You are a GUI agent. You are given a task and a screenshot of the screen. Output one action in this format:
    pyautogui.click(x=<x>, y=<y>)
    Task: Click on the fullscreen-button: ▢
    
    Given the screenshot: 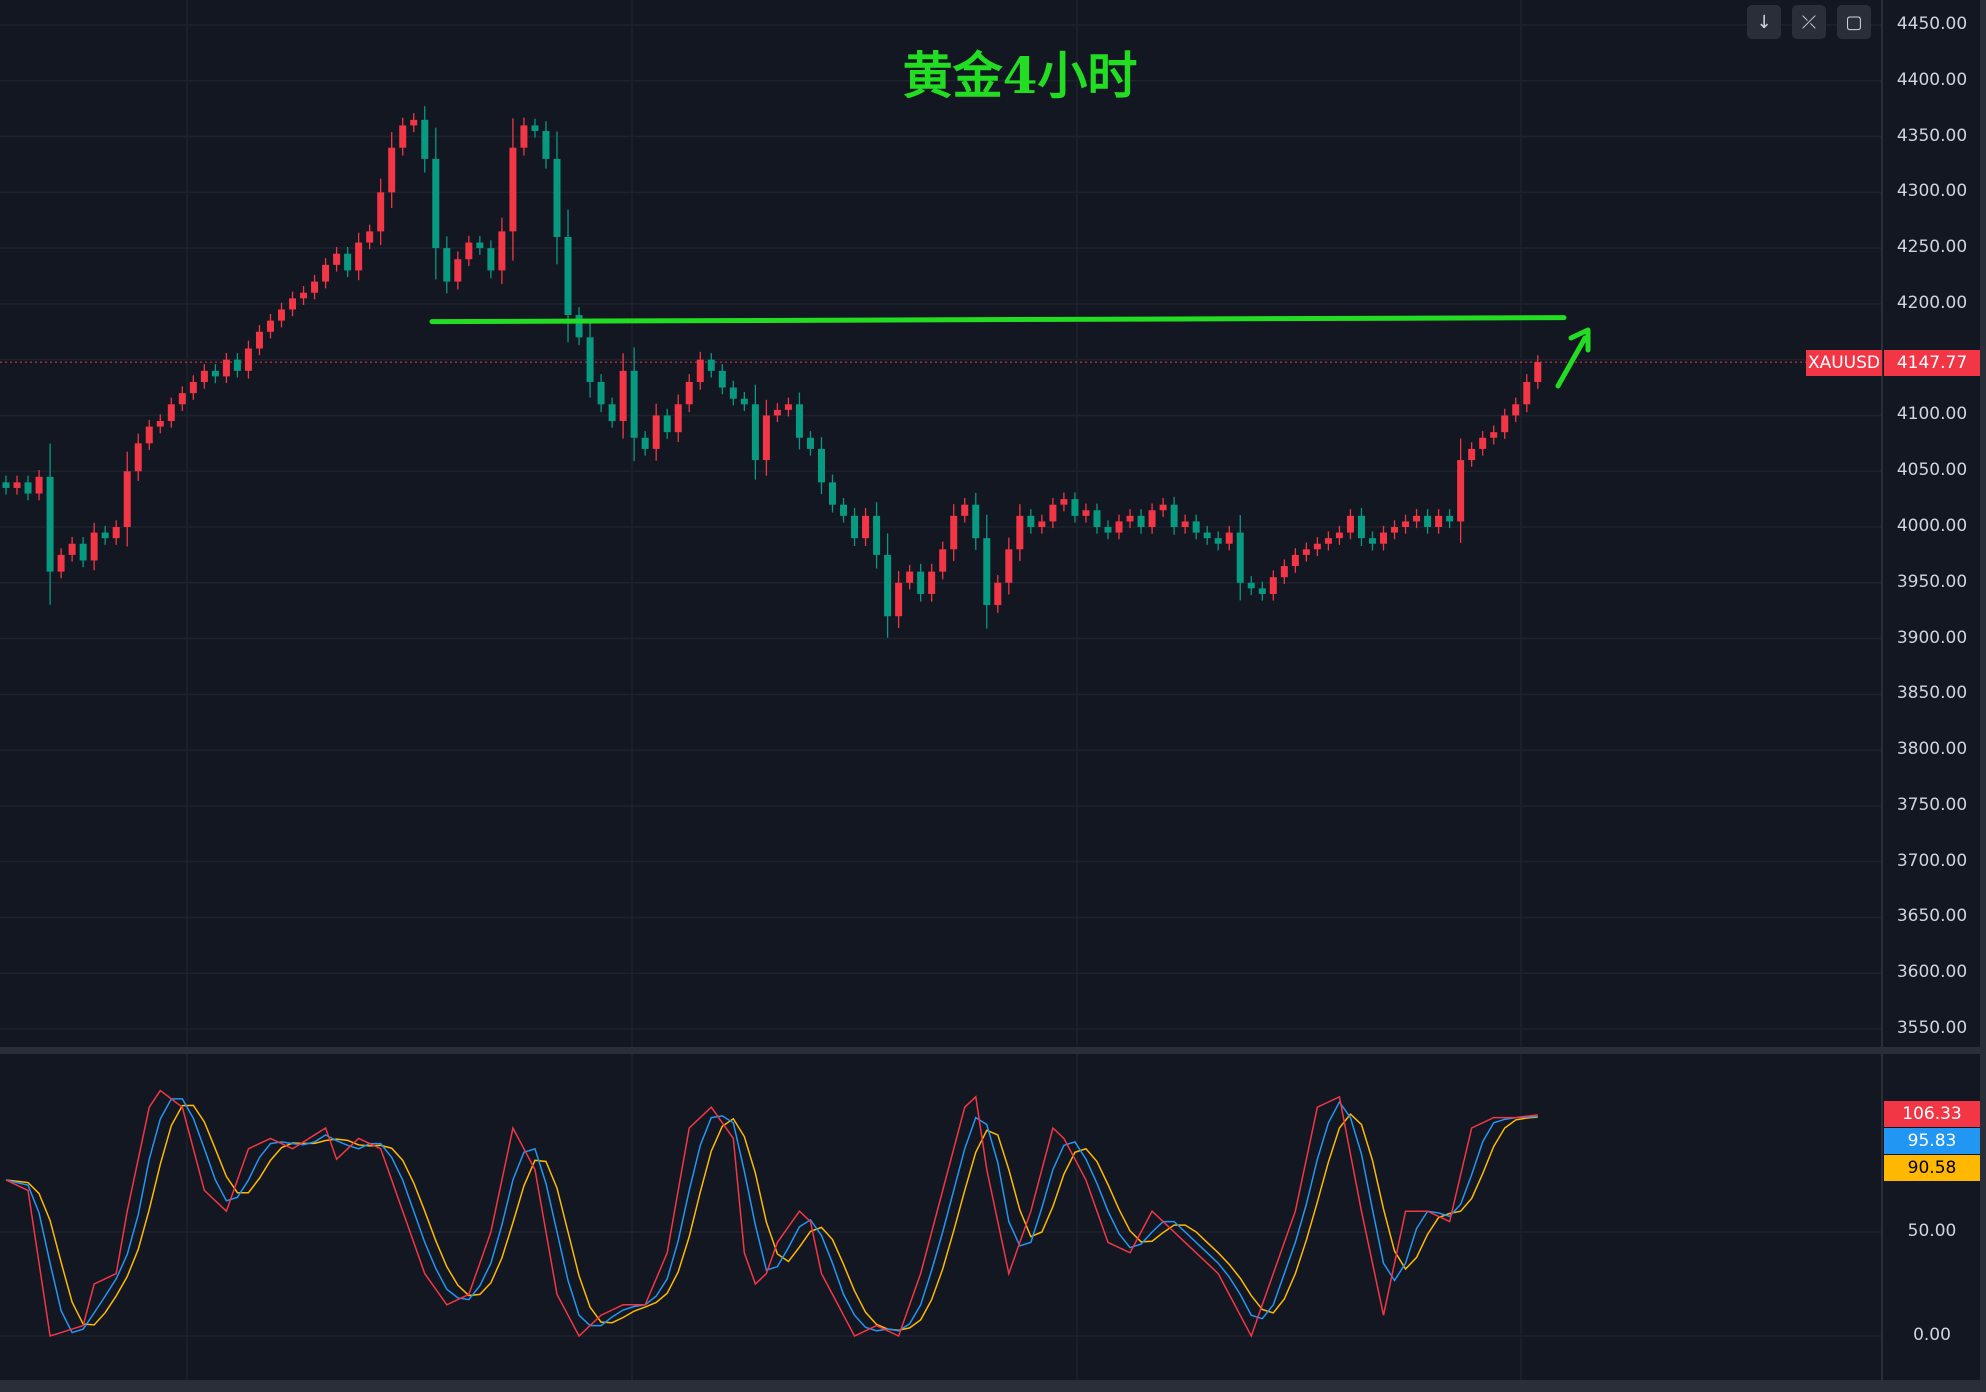 What is the action you would take?
    pyautogui.click(x=1854, y=22)
    